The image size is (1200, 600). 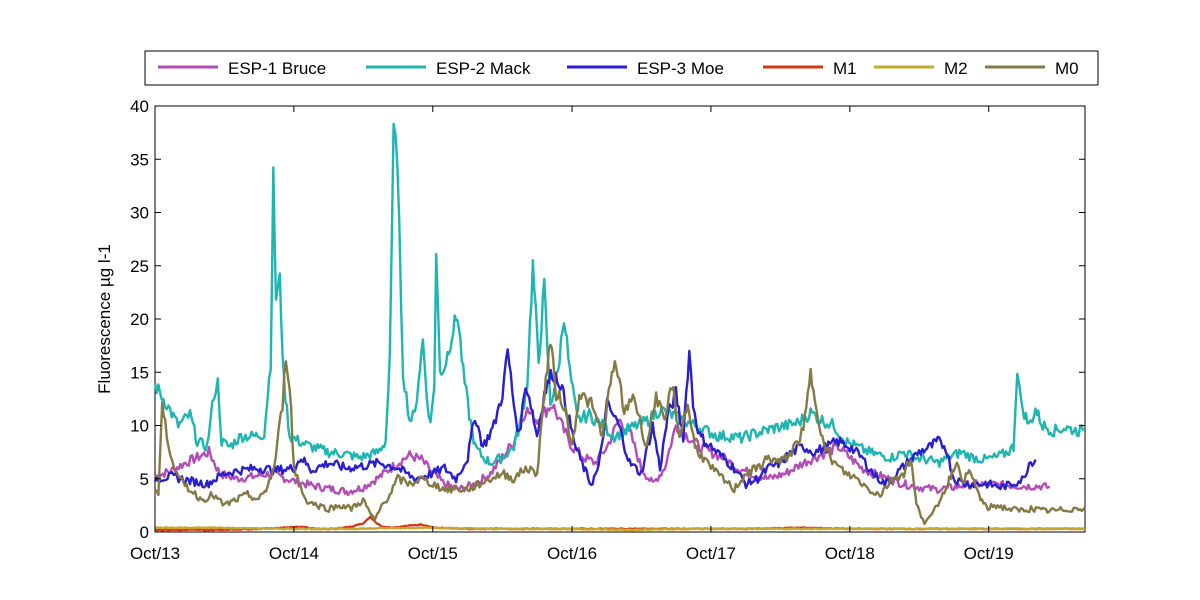 What do you see at coordinates (155, 553) in the screenshot?
I see `x-tick-label: Oct/13` at bounding box center [155, 553].